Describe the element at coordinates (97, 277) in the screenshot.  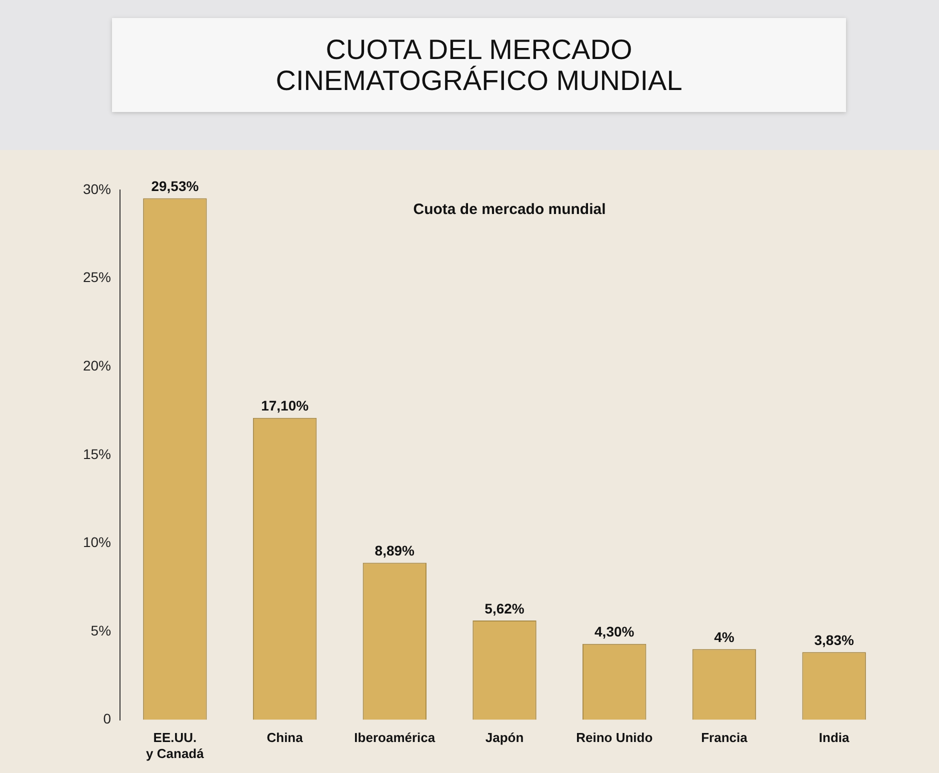
I see `y-tick-label: 25%` at that location.